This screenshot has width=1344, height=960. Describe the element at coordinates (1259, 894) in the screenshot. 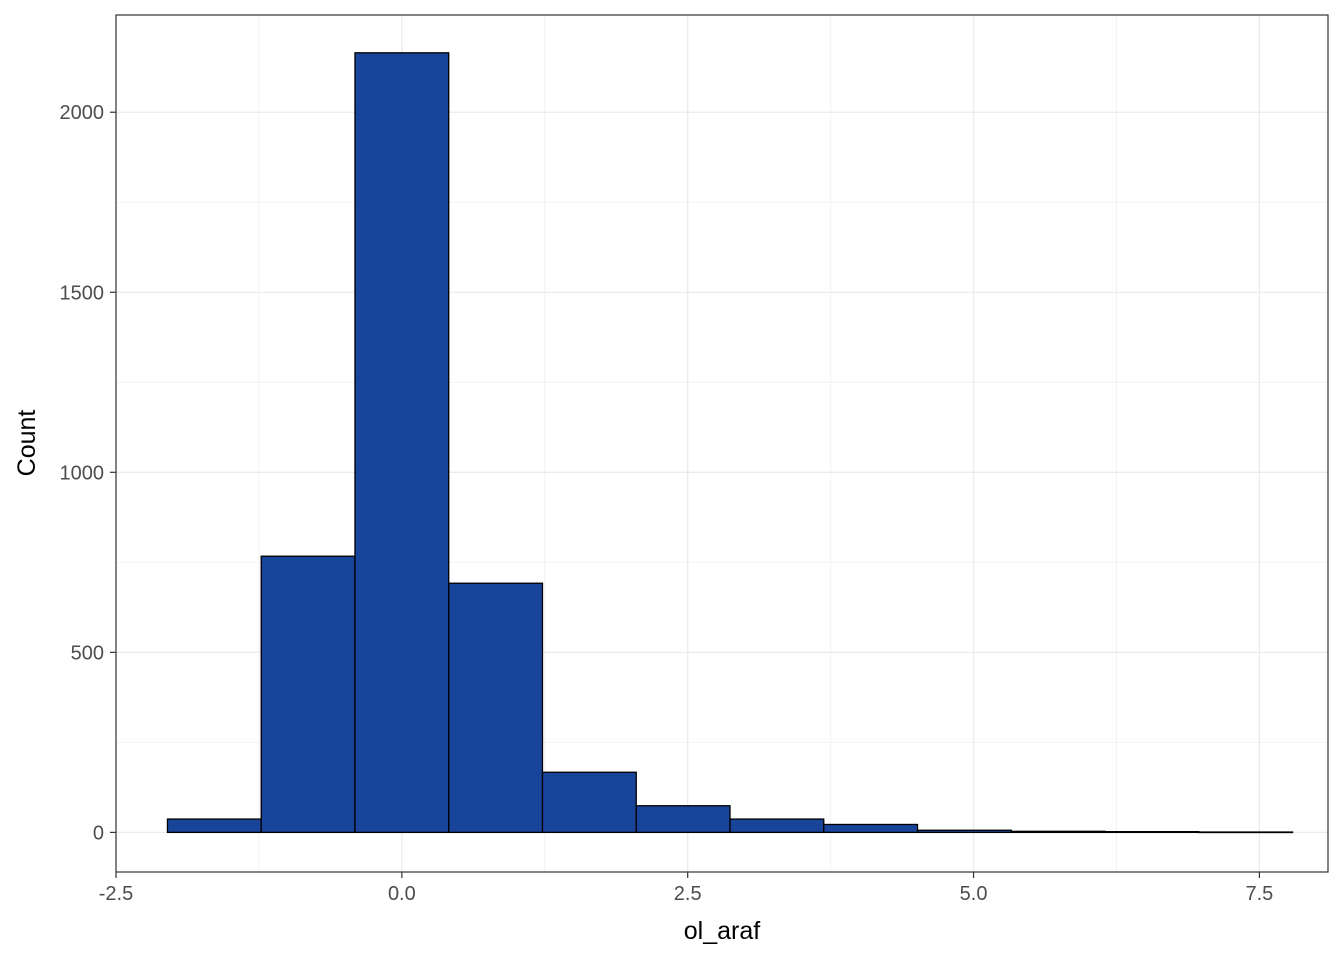

I see `x-tick-label: 7.5` at that location.